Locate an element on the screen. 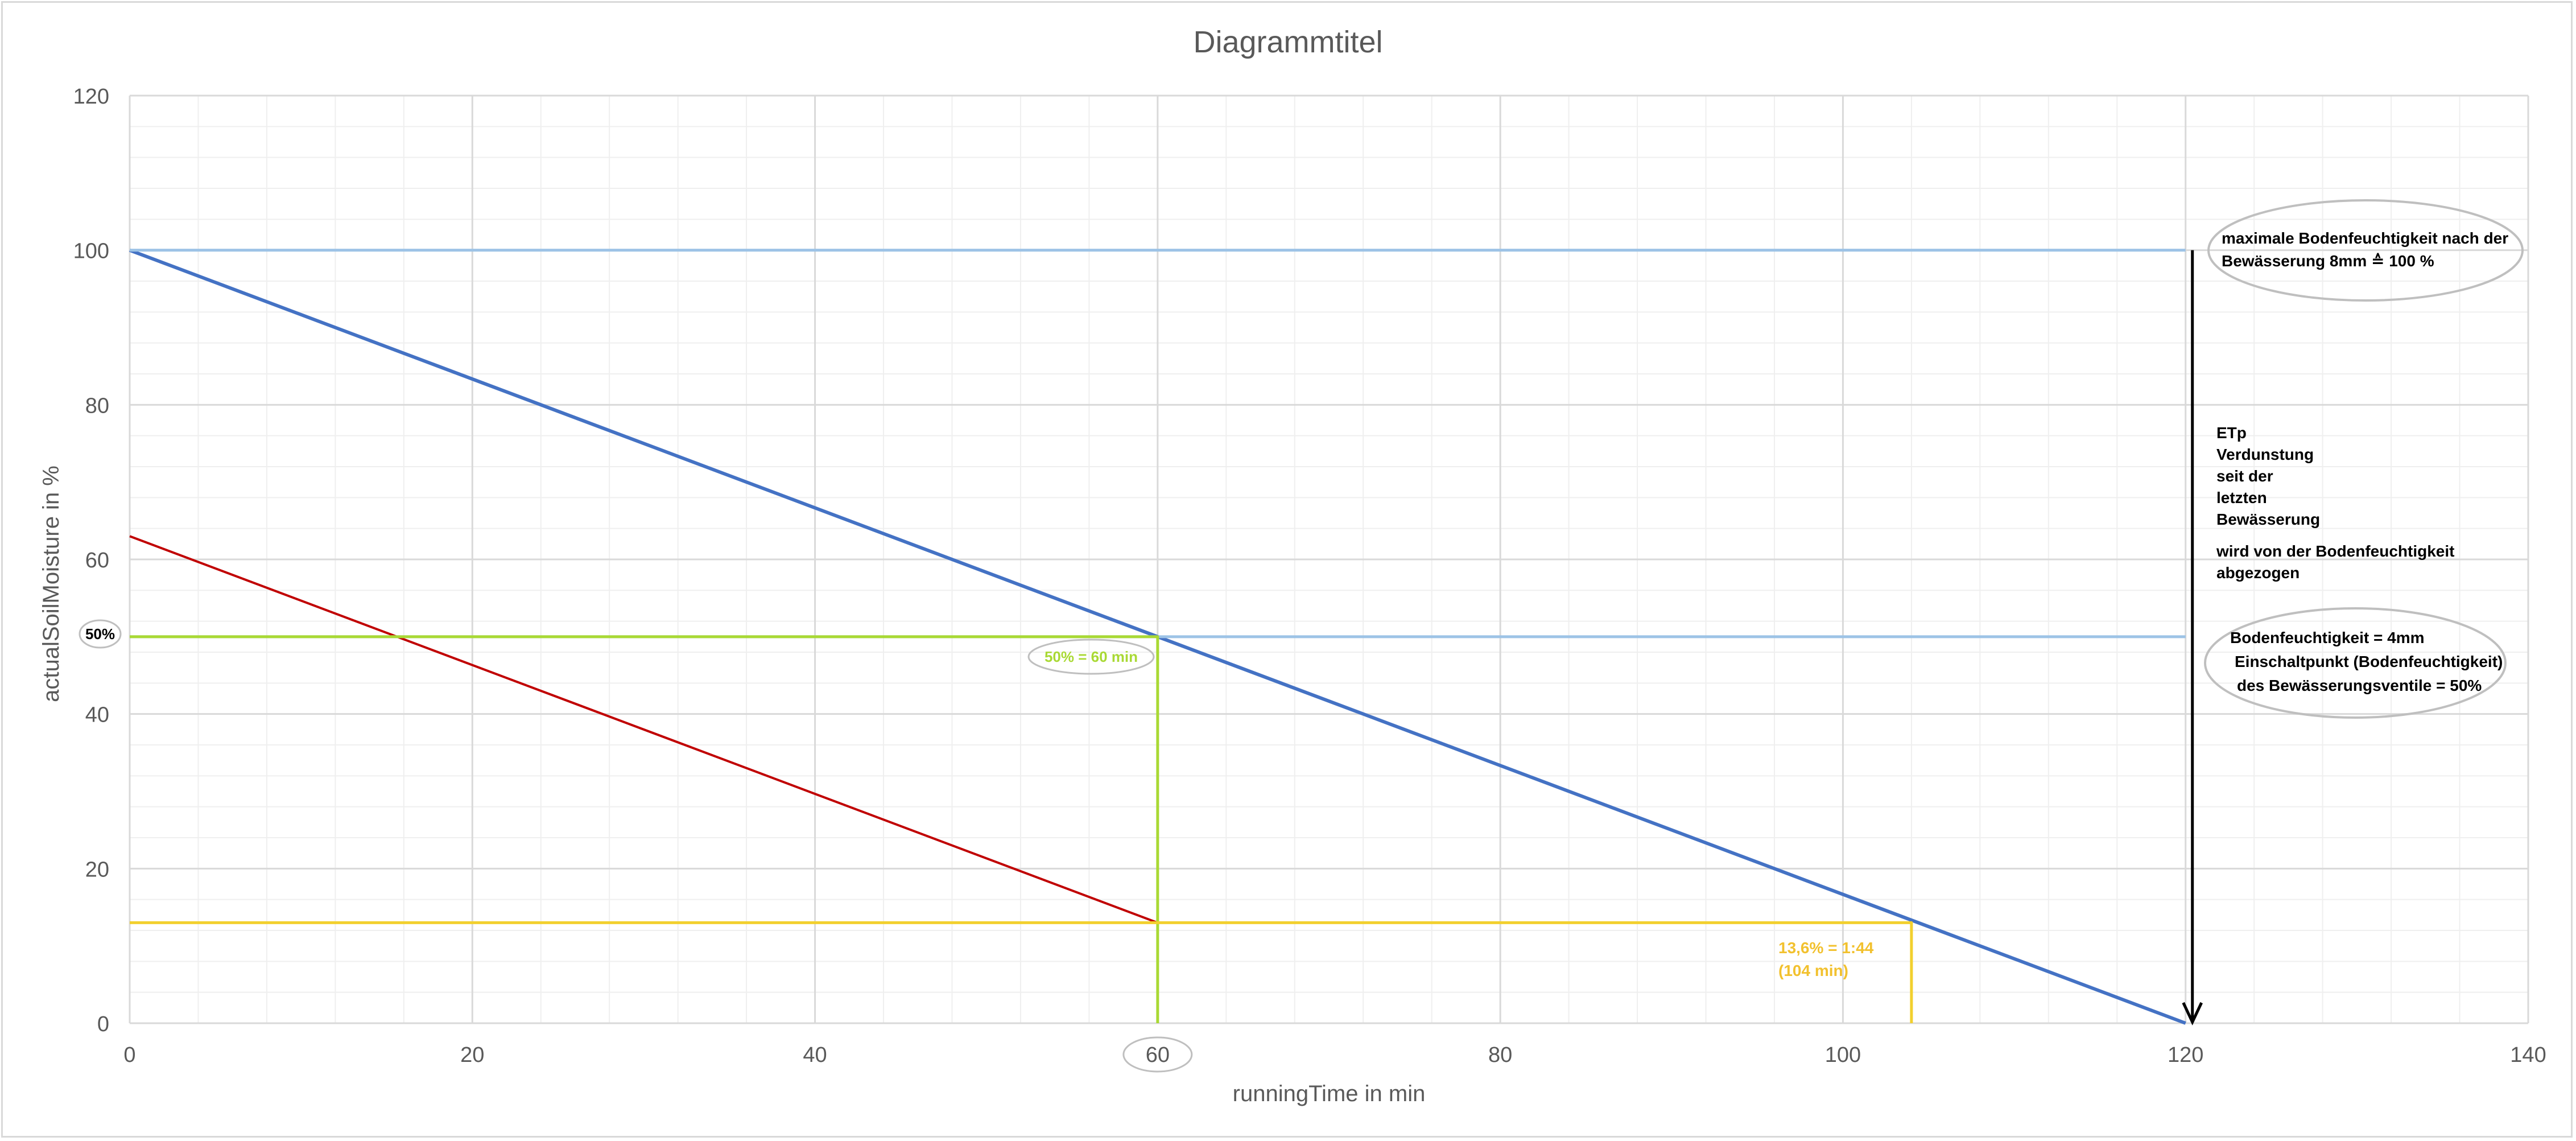  max-note-text: maximale Bodenfeuchtigkeit nach der is located at coordinates (2365, 238).